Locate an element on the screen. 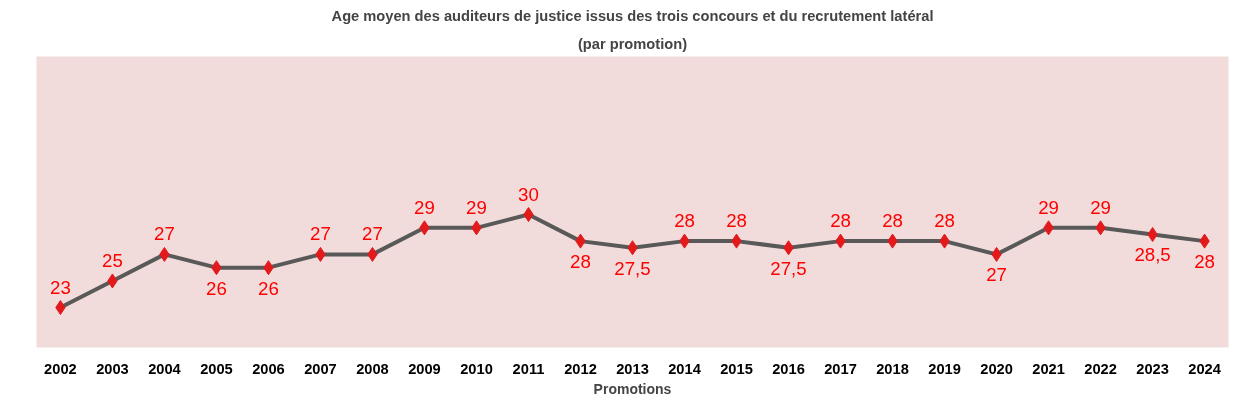 The width and height of the screenshot is (1246, 401). x-tick-label: 2021 is located at coordinates (1048, 368).